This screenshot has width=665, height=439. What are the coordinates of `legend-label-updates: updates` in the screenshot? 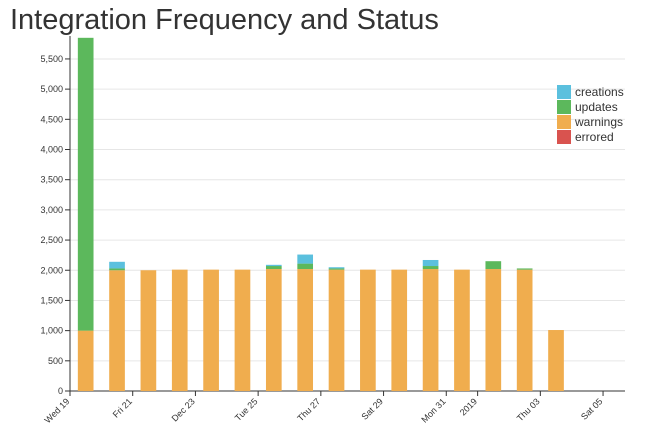 It's located at (596, 107).